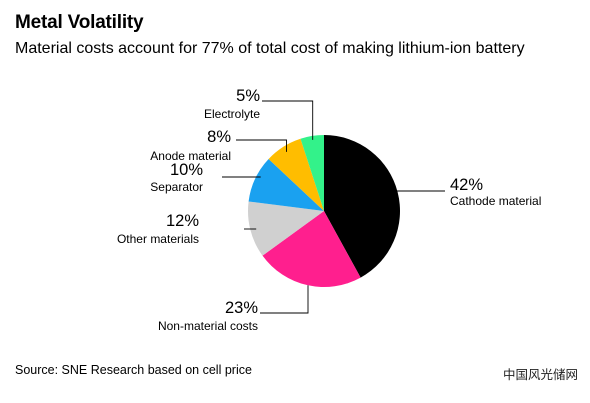  I want to click on leader-line-electrolyte, so click(288, 120).